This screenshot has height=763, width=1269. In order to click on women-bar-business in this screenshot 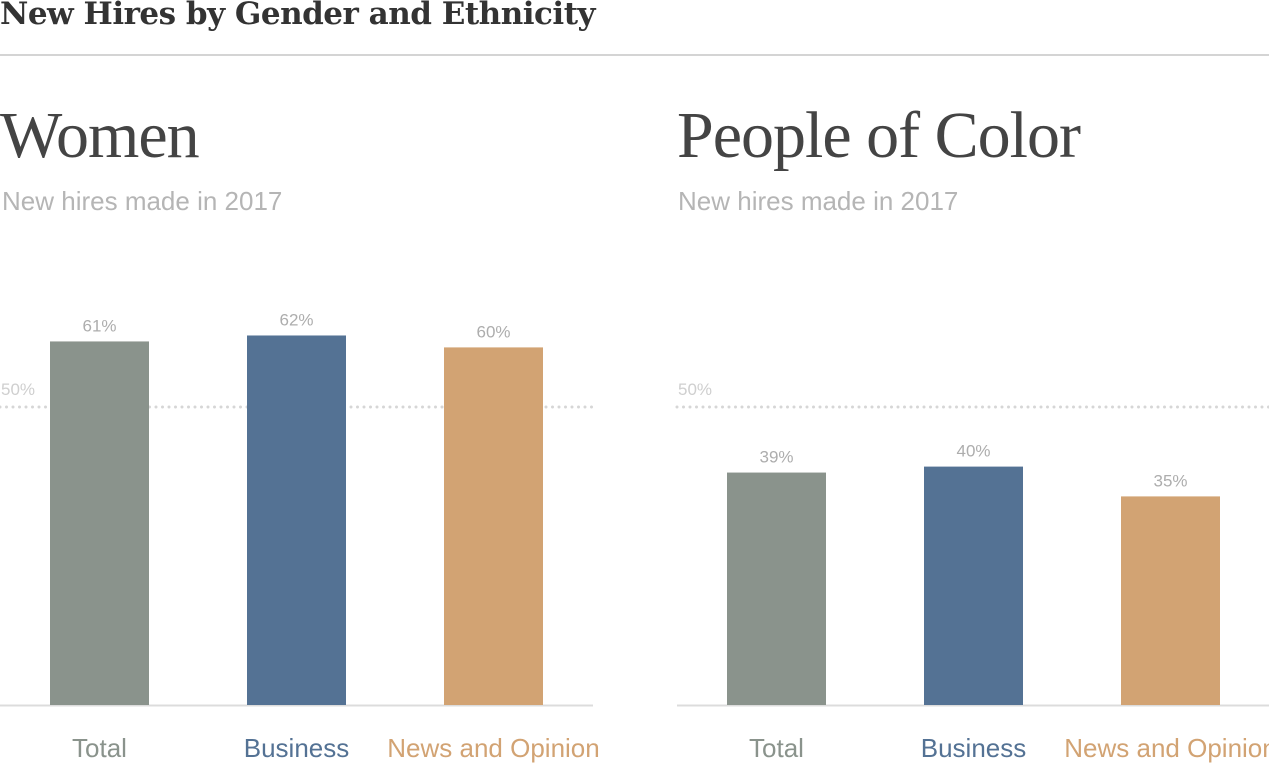, I will do `click(296, 520)`.